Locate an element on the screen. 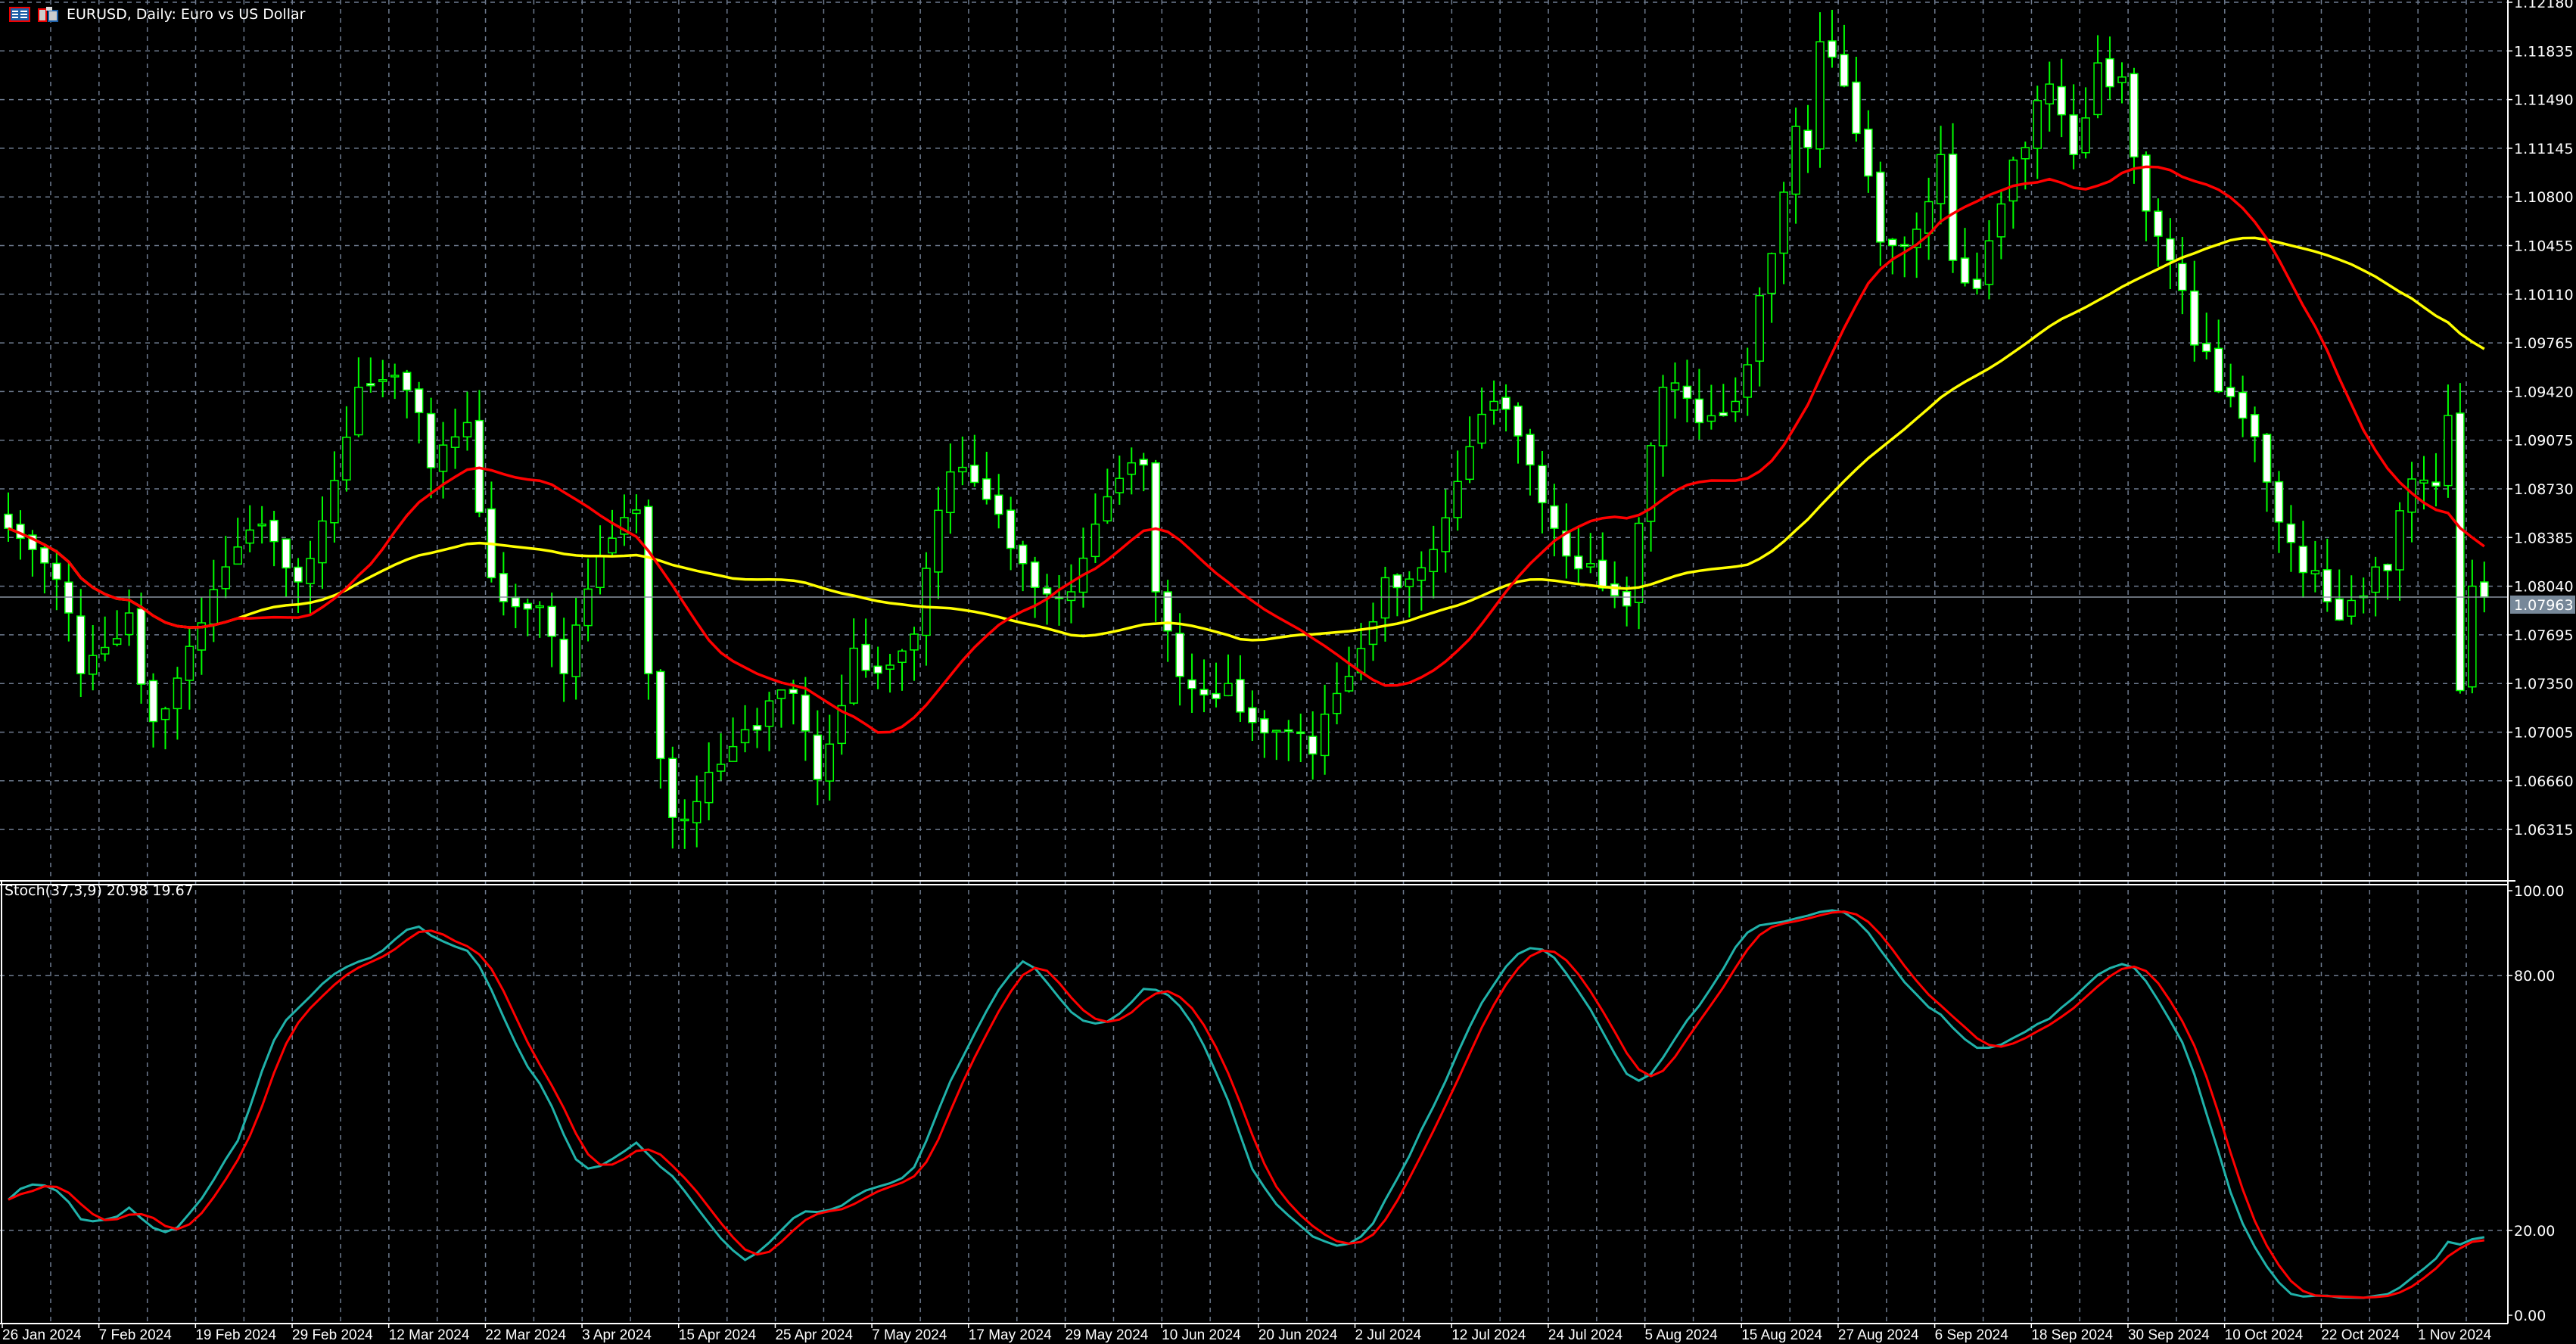 This screenshot has width=2576, height=1344. date-tick-label: 29 May 2024 is located at coordinates (1106, 1335).